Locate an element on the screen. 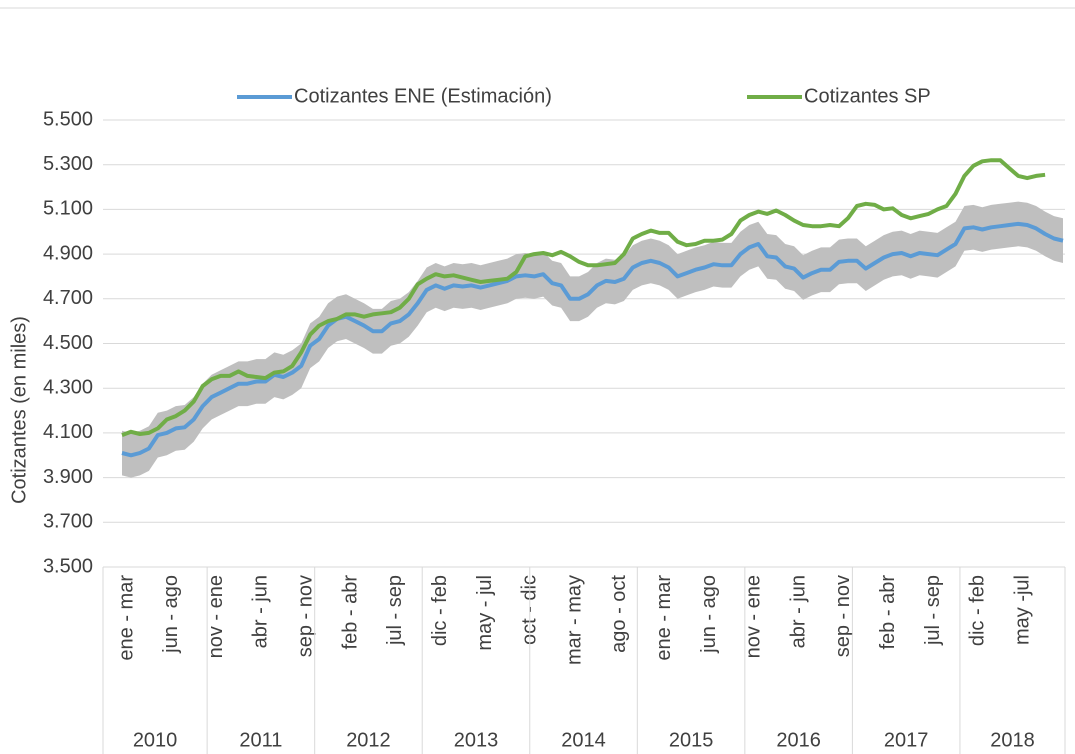 This screenshot has width=1075, height=754. y-axis-title: Cotizantes (en miles) is located at coordinates (19, 410).